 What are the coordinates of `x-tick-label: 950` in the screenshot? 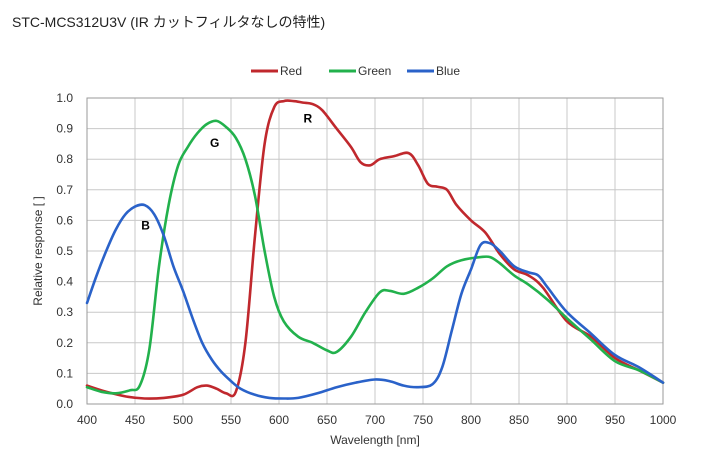 It's located at (615, 420).